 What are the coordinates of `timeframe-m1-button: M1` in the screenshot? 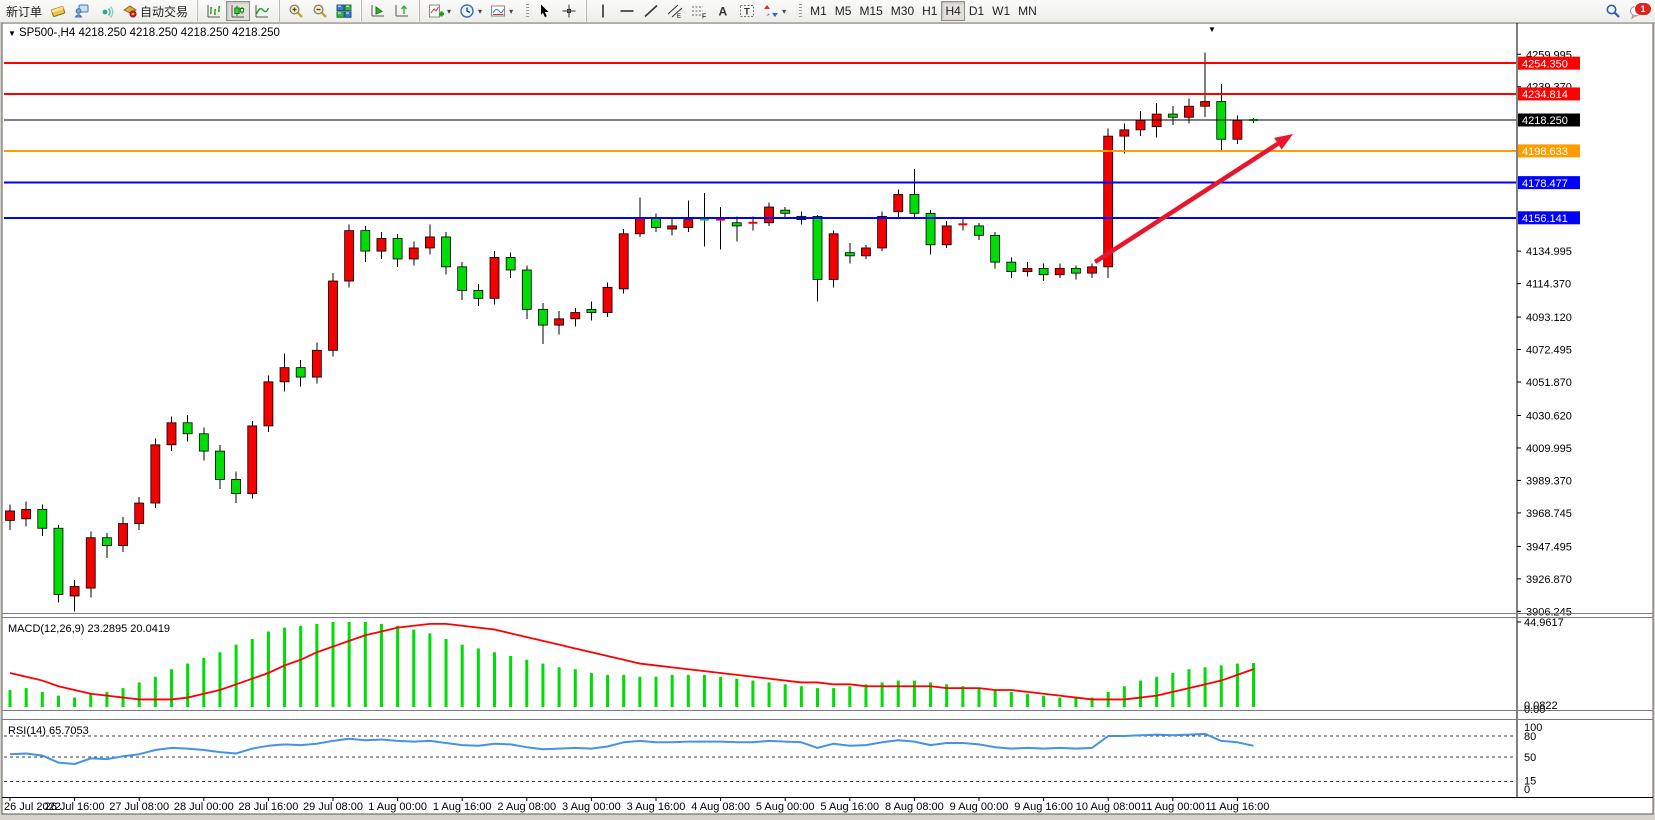 It's located at (818, 11).